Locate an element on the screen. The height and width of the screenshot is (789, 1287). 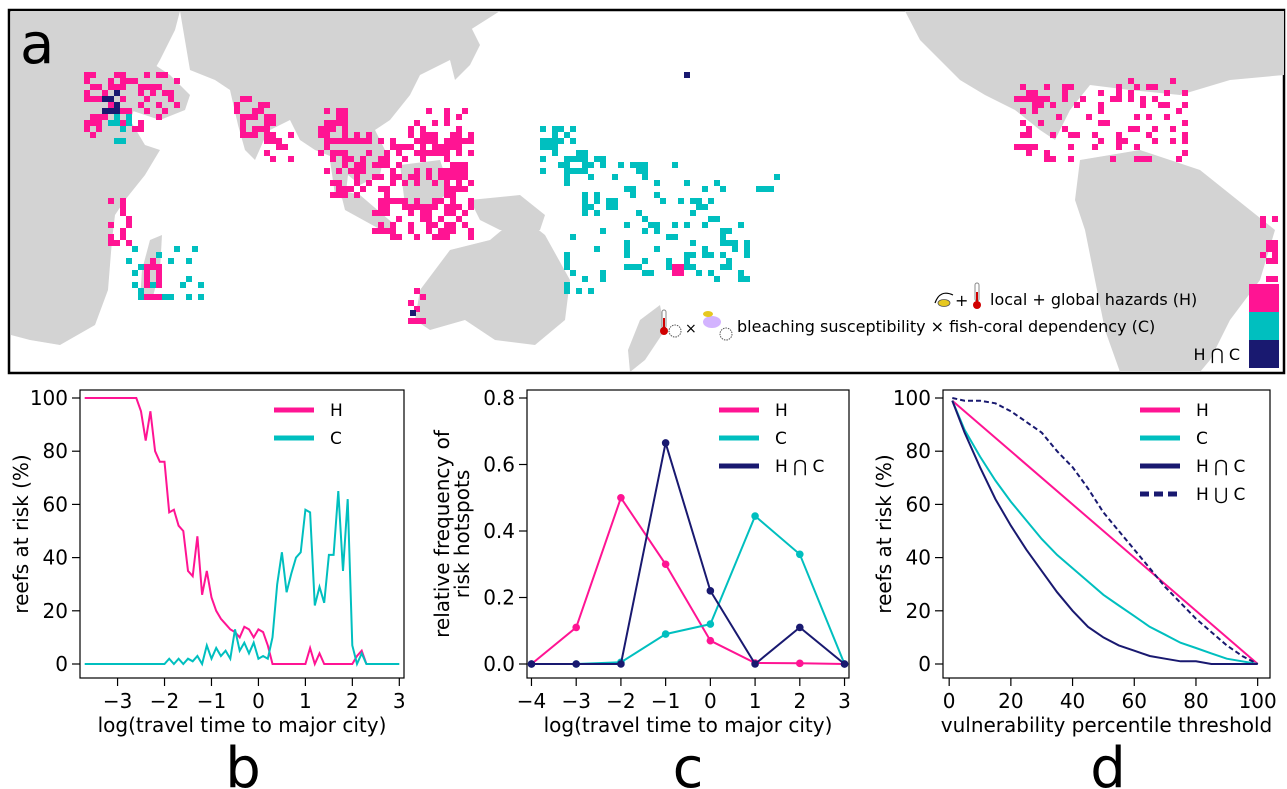
y-axis-label-c: risk hotspots is located at coordinates (462, 534).